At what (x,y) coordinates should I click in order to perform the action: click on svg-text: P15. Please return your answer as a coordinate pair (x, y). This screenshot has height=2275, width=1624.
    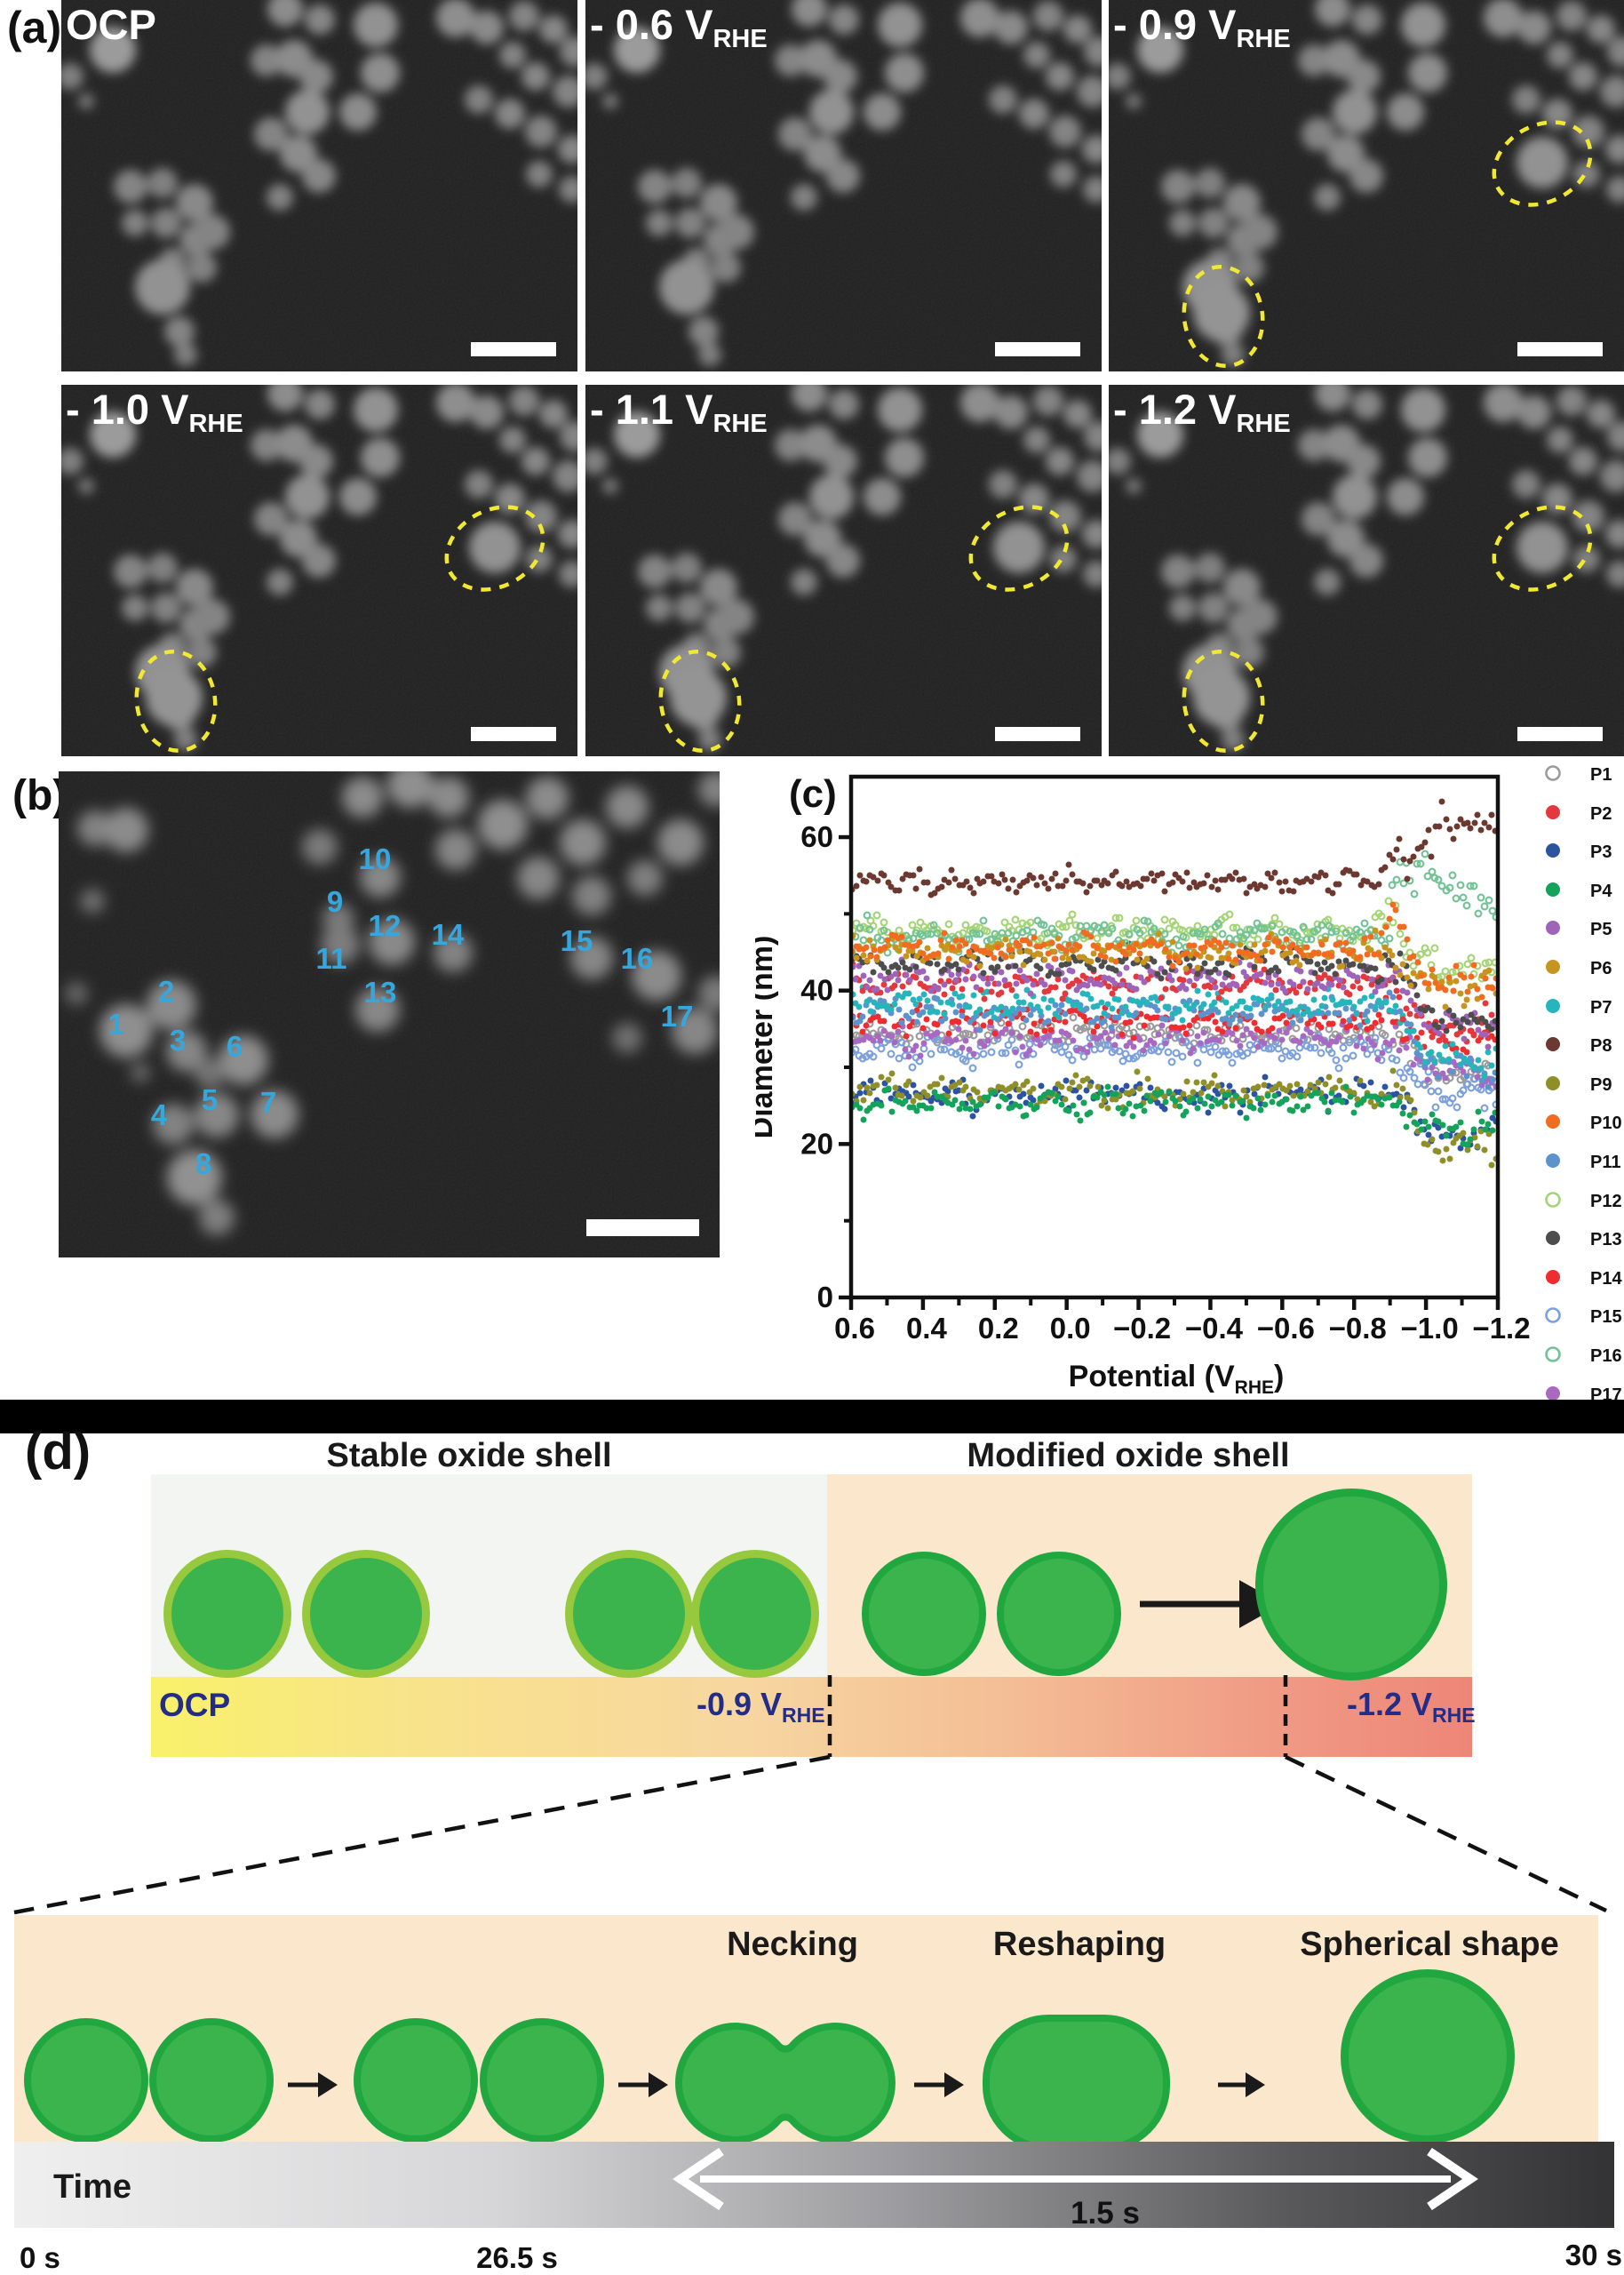
    Looking at the image, I should click on (1606, 1317).